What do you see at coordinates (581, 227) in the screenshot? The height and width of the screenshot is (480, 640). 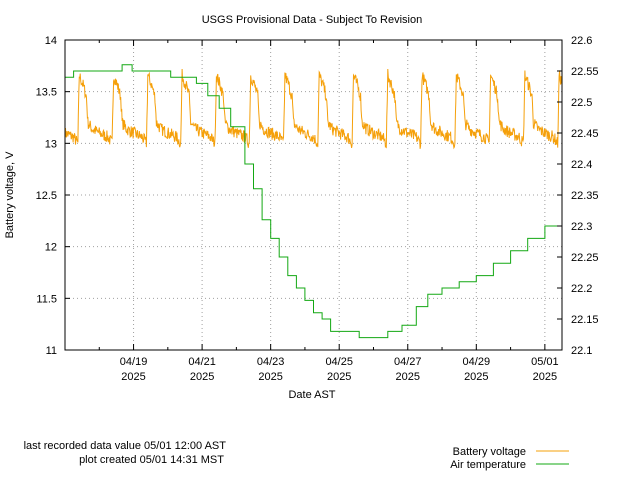 I see `y2-tick-label: 22.3` at bounding box center [581, 227].